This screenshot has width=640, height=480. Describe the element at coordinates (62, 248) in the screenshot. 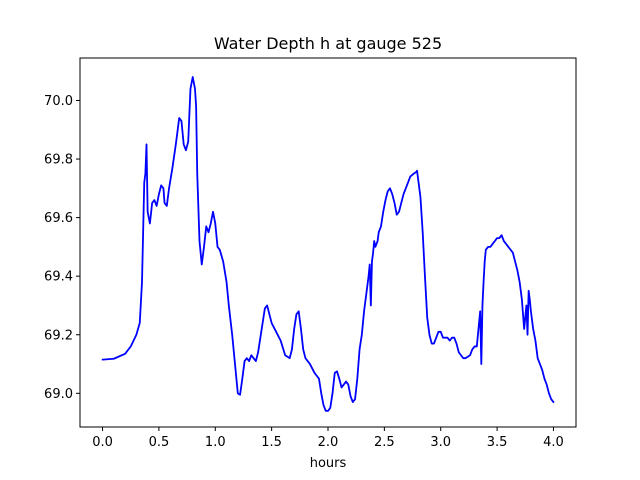

I see `y-axis: 69.0 69.2 69.4 69.6 69.8 70.0` at that location.